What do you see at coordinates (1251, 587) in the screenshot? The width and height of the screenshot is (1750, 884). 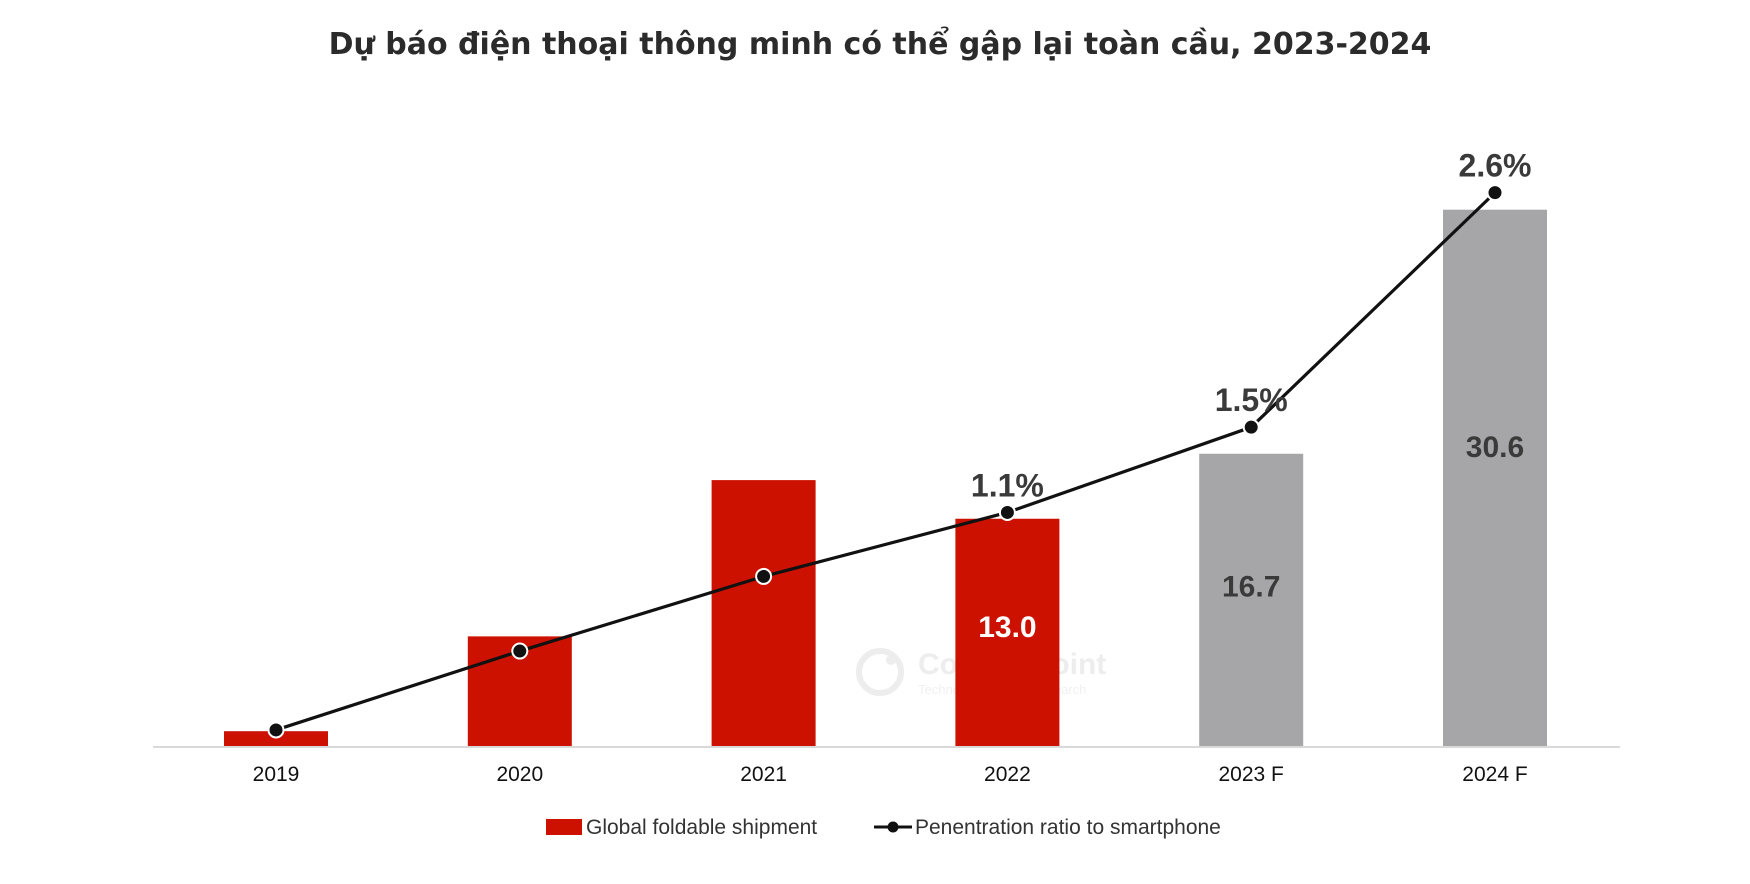 I see `bar-value-label: 16.7` at bounding box center [1251, 587].